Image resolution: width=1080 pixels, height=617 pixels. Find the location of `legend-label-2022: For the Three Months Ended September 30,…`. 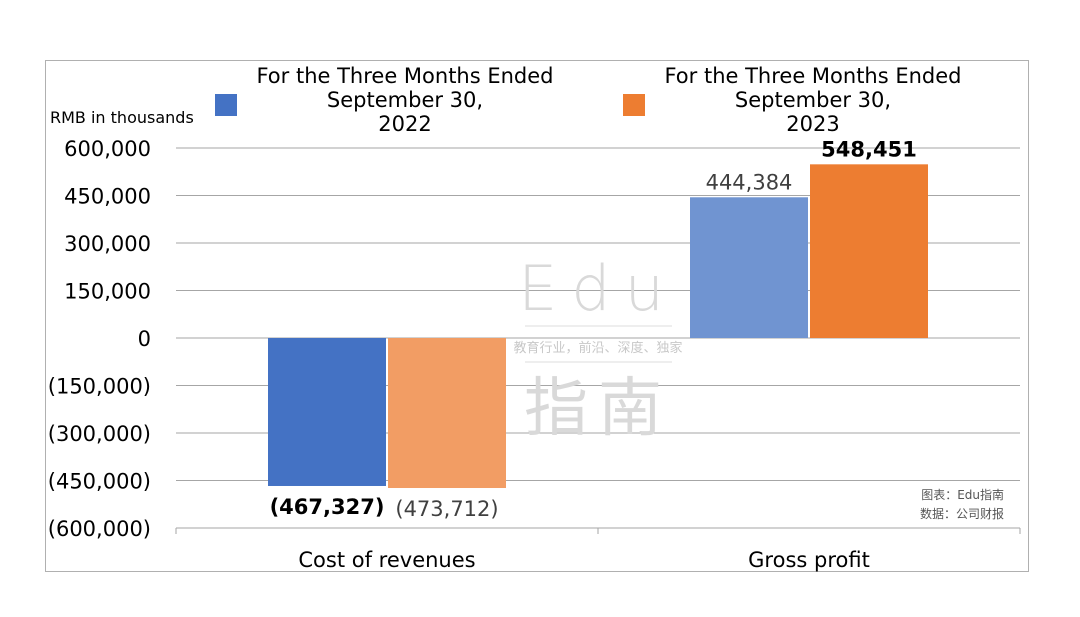

legend-label-2022: For the Three Months Ended September 30,… is located at coordinates (405, 100).